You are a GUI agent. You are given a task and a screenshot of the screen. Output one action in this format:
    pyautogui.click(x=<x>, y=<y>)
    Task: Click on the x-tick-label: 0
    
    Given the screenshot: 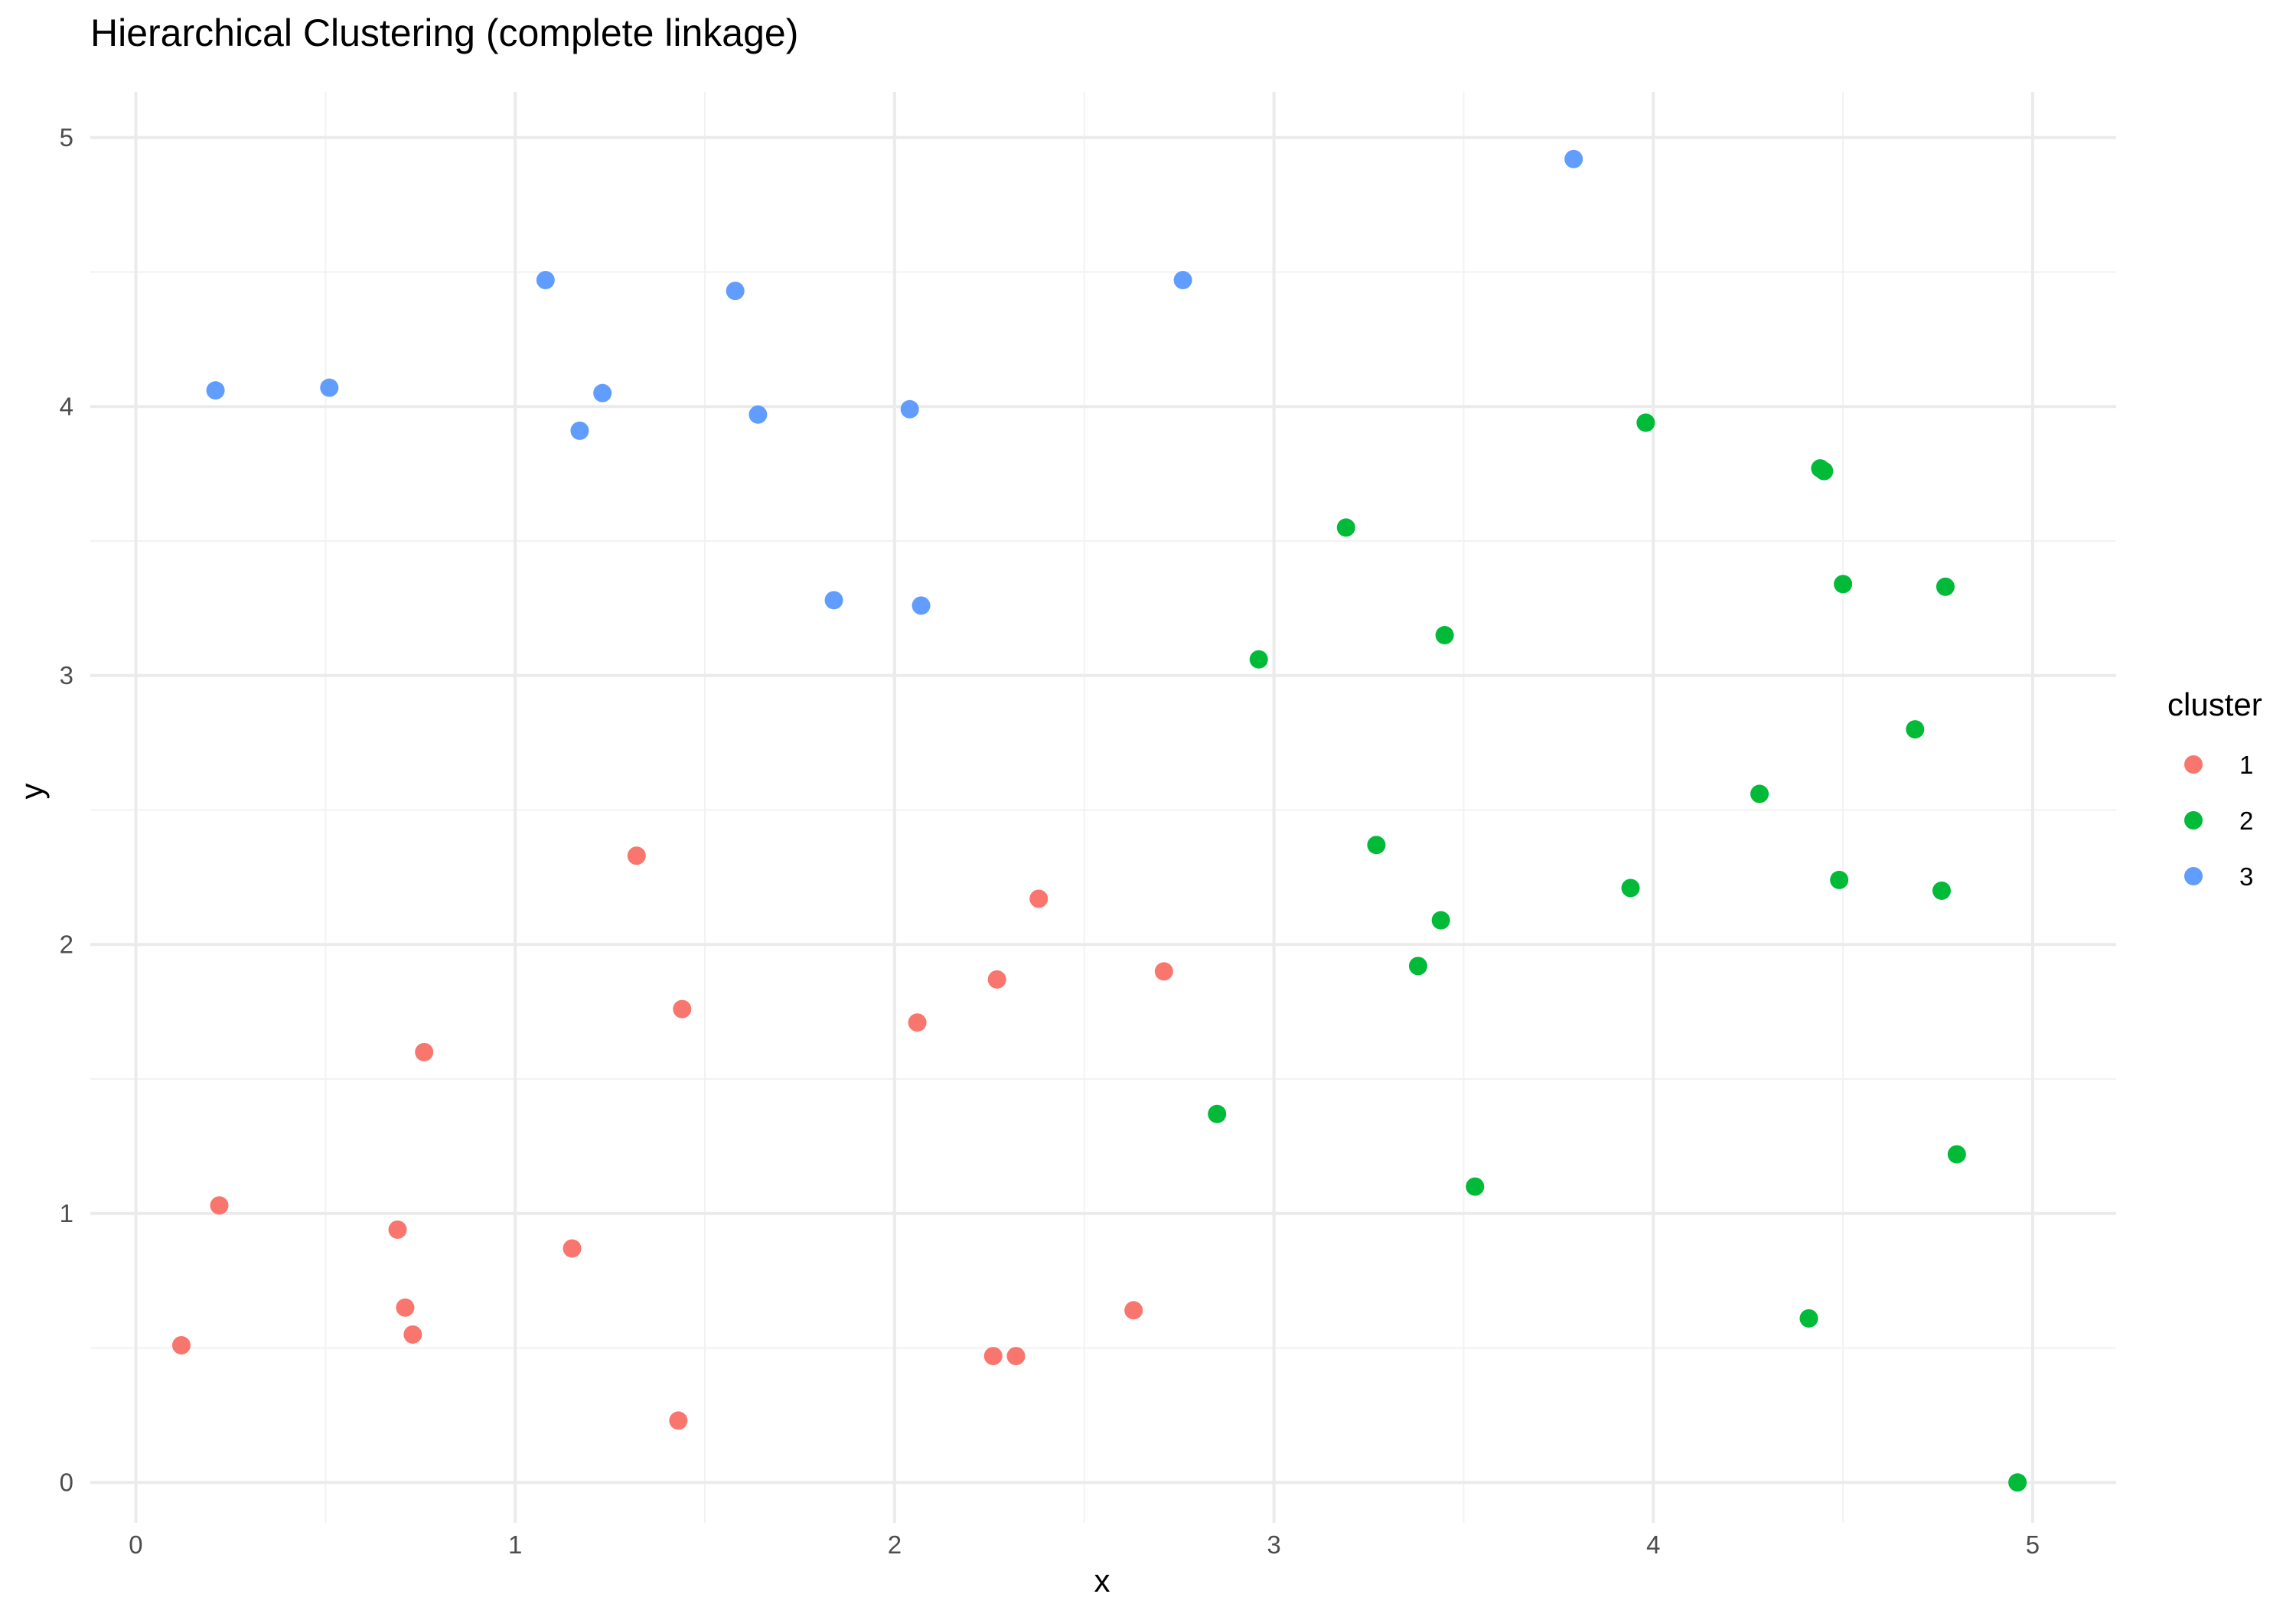 What is the action you would take?
    pyautogui.click(x=135, y=1544)
    